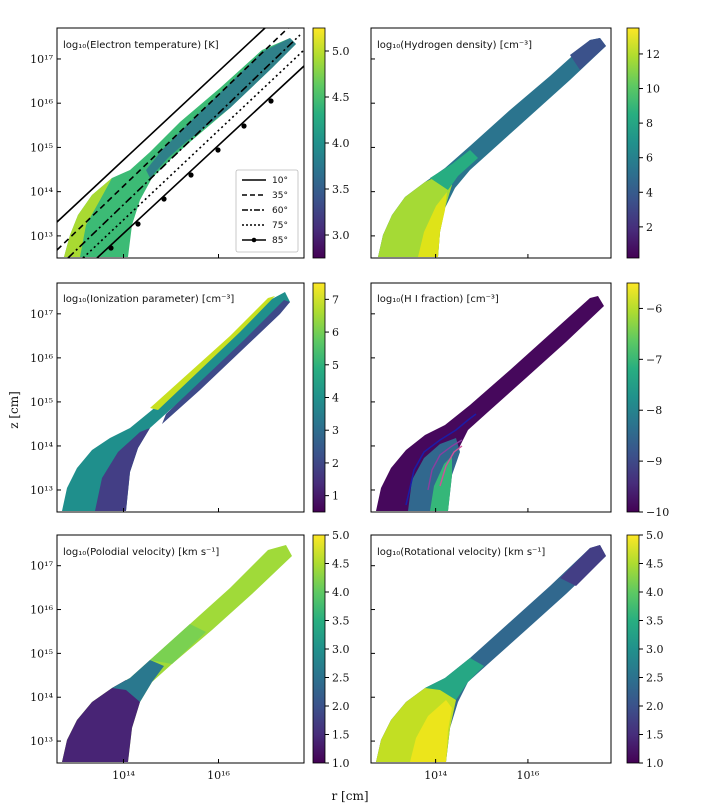 Image resolution: width=702 pixels, height=810 pixels. I want to click on panel-hydrogen-density: log₁₀(Hydrogen density) [cm⁻³], so click(505, 143).